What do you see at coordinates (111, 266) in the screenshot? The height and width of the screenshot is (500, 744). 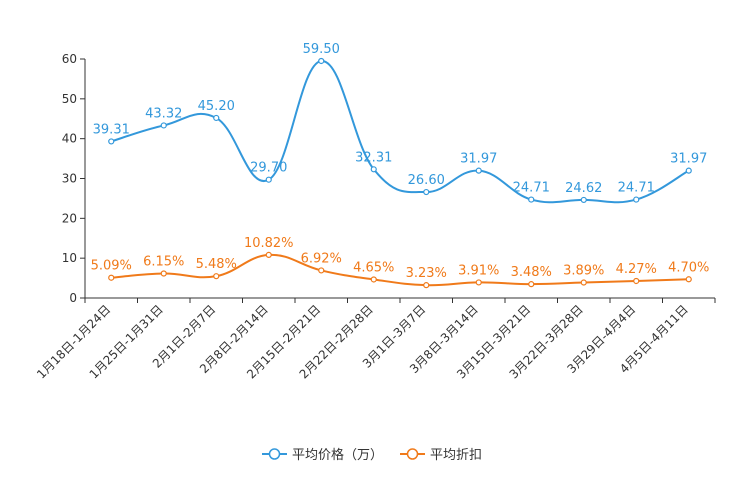 I see `series-1-data-label: 5.09%` at bounding box center [111, 266].